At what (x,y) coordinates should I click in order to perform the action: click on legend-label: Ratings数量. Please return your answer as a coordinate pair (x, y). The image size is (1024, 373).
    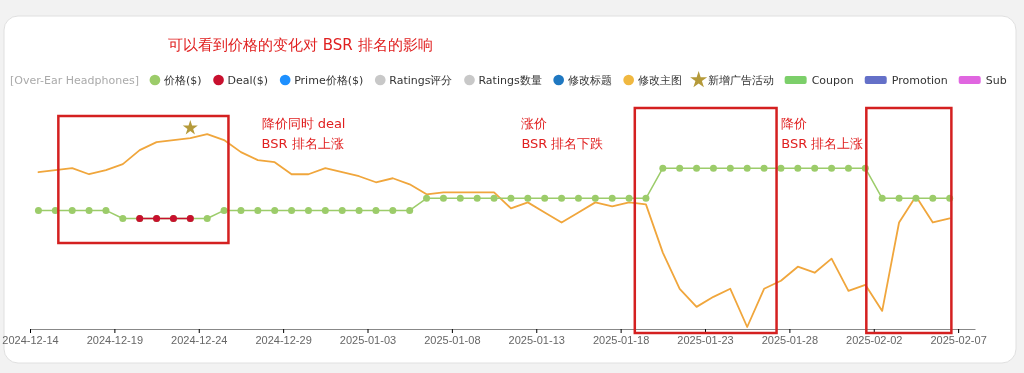
    Looking at the image, I should click on (510, 80).